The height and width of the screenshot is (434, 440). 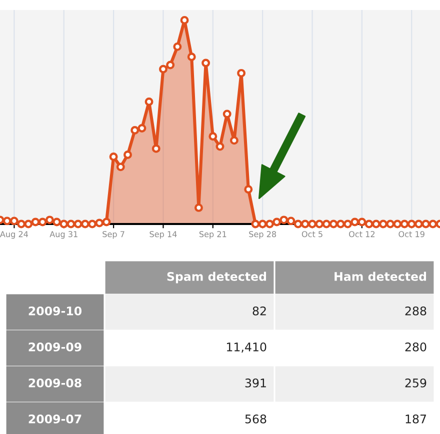 What do you see at coordinates (212, 235) in the screenshot?
I see `x-tick-label: Sep 21` at bounding box center [212, 235].